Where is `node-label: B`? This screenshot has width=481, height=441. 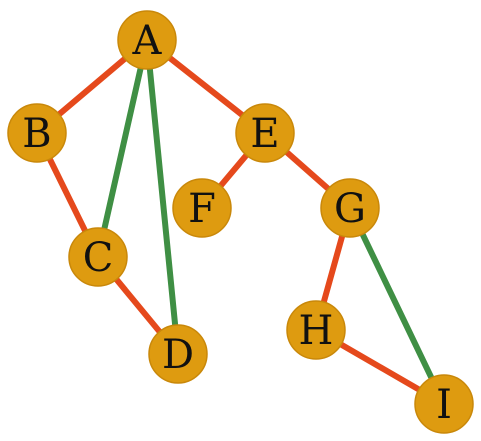 node-label: B is located at coordinates (36, 134).